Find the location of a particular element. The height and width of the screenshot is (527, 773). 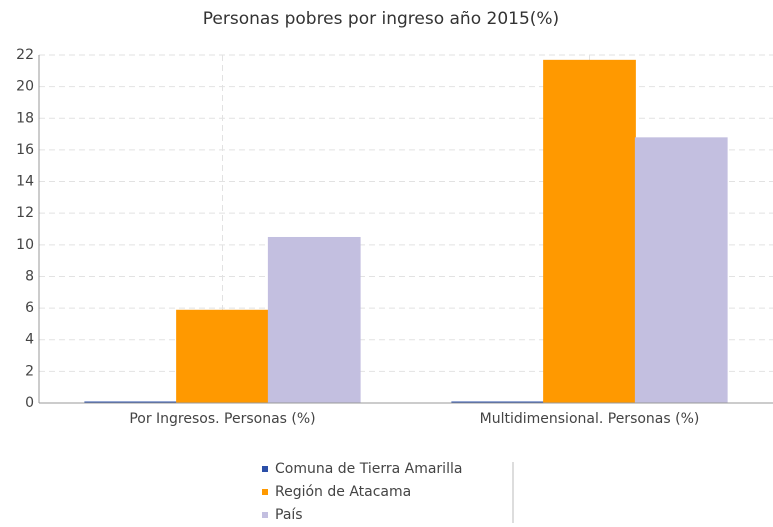

y-tick-label: 12 is located at coordinates (25, 213).